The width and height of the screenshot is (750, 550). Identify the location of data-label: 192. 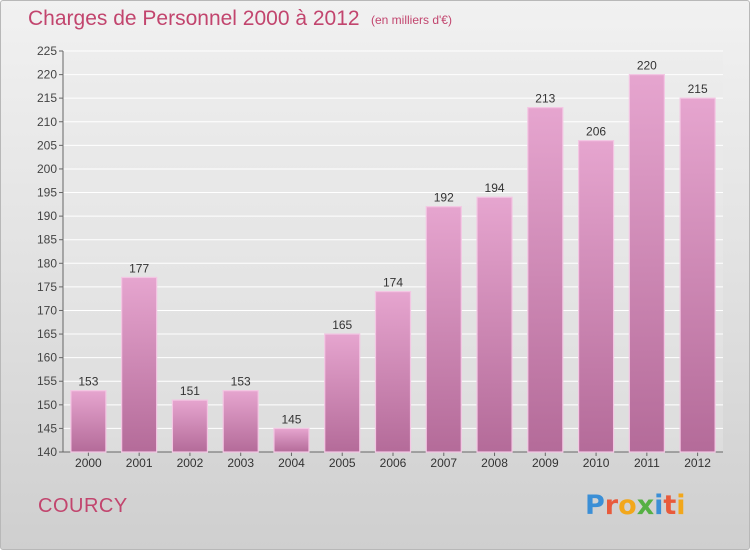
(444, 198).